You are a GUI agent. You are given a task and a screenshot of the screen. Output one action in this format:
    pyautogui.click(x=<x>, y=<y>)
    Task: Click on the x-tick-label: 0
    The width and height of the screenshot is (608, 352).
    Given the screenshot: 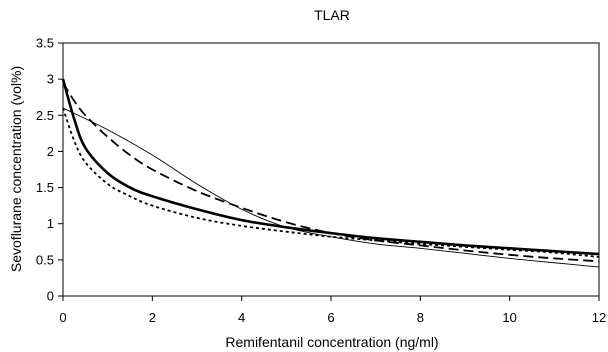 What is the action you would take?
    pyautogui.click(x=62, y=317)
    